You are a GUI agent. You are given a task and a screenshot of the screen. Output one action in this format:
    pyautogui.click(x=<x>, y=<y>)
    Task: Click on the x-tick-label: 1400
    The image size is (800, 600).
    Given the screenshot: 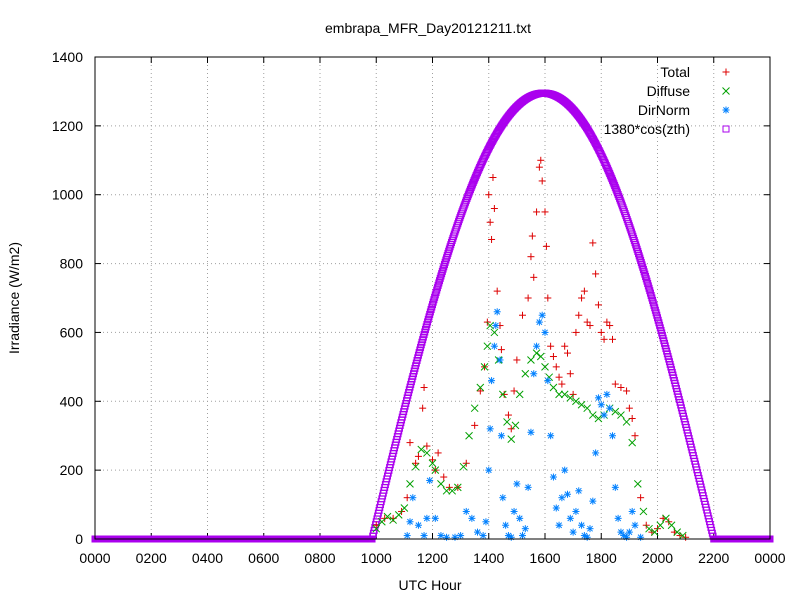 What is the action you would take?
    pyautogui.click(x=488, y=558)
    